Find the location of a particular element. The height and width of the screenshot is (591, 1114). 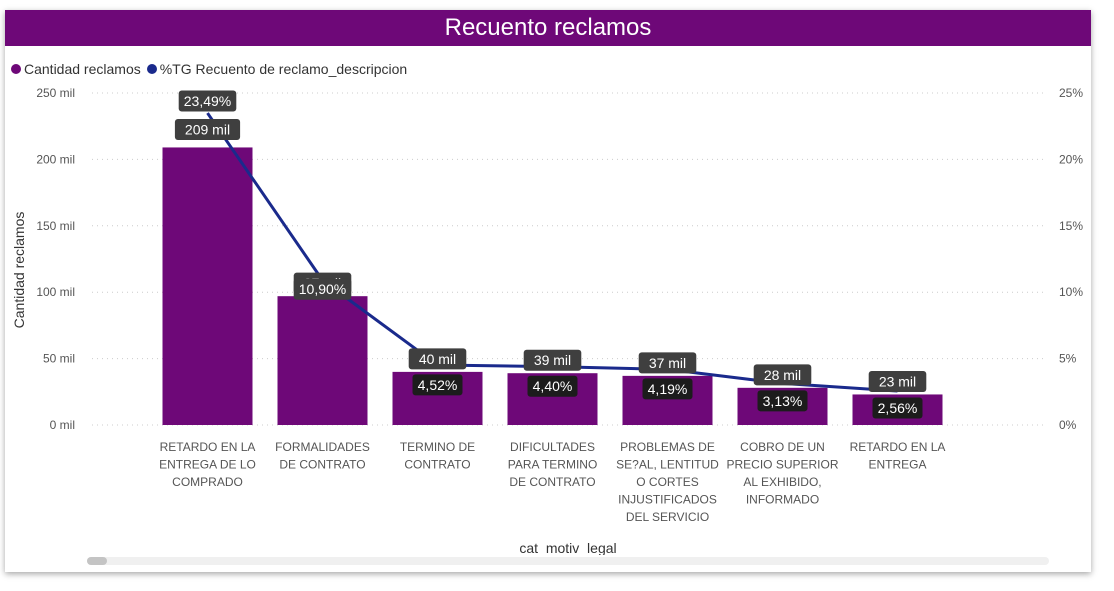

legend-item-line: %TG Recuento de reclamo_descripcion is located at coordinates (277, 69).